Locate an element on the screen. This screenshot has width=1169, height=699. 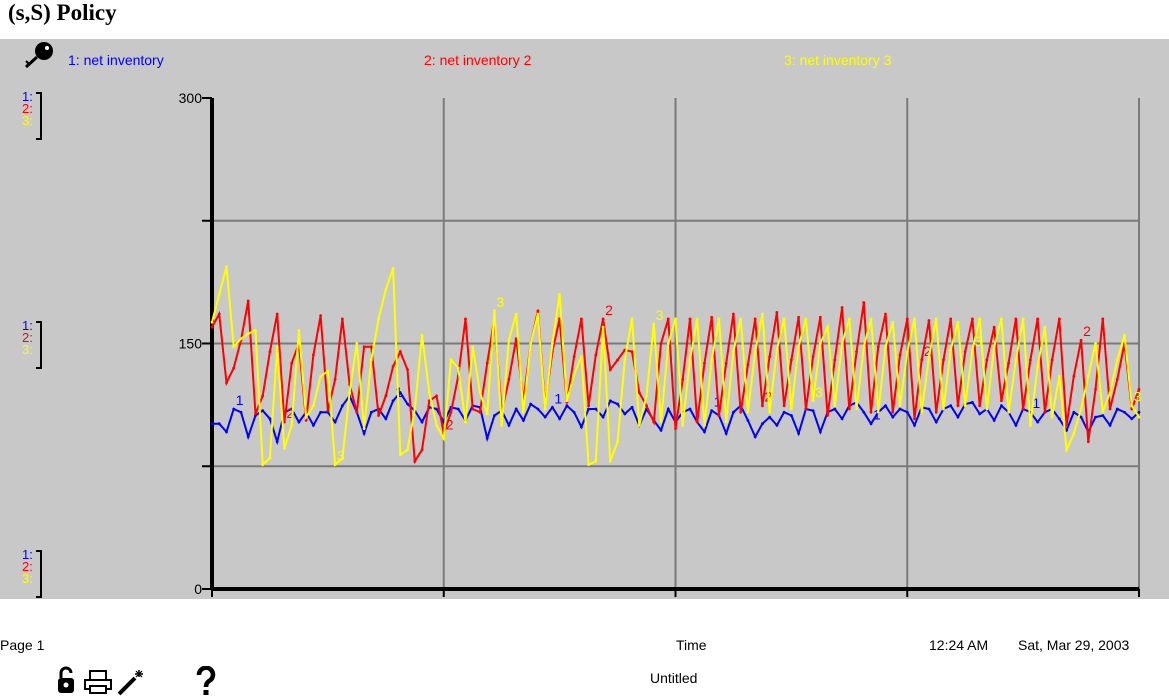
mini-label-3: 3: is located at coordinates (27, 349).